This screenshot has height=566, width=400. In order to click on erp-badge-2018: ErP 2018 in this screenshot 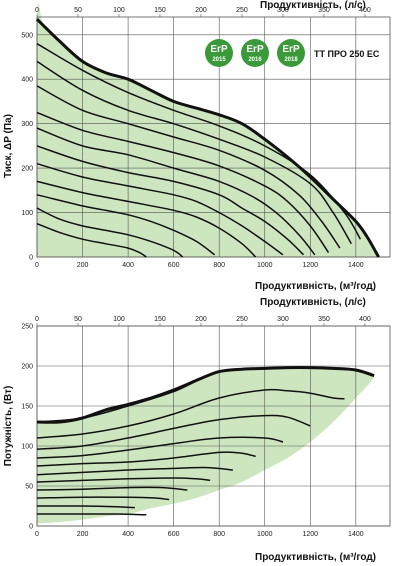, I will do `click(291, 53)`.